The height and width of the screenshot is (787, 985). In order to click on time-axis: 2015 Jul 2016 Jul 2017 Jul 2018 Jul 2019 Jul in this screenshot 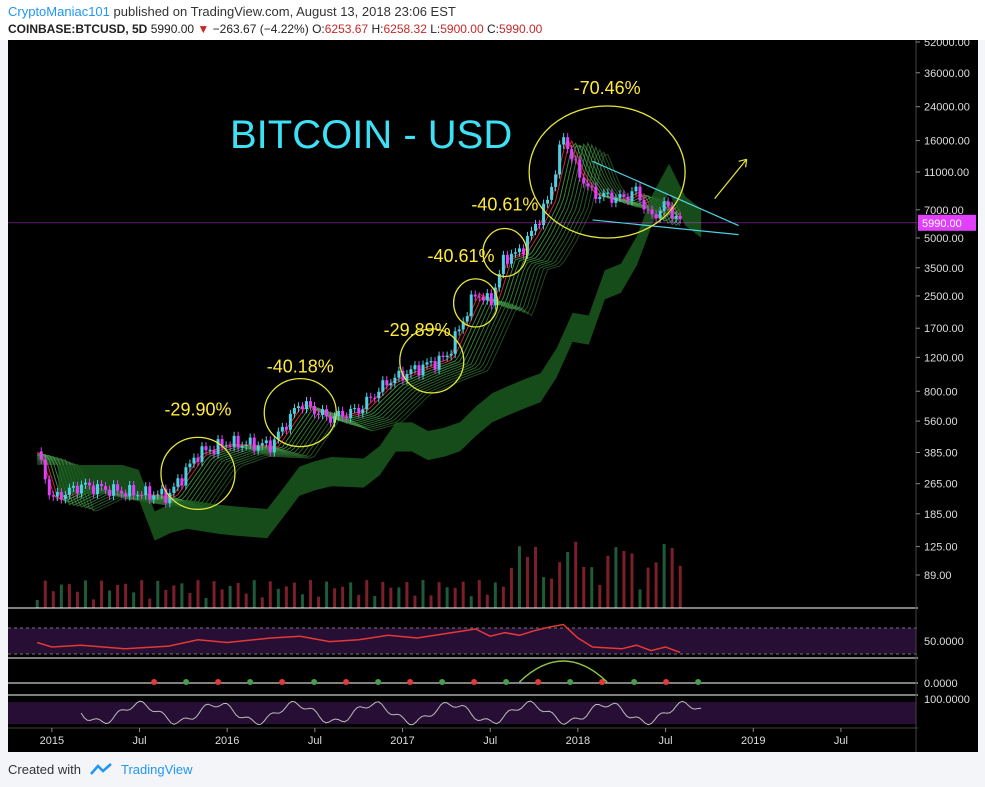, I will do `click(463, 737)`.